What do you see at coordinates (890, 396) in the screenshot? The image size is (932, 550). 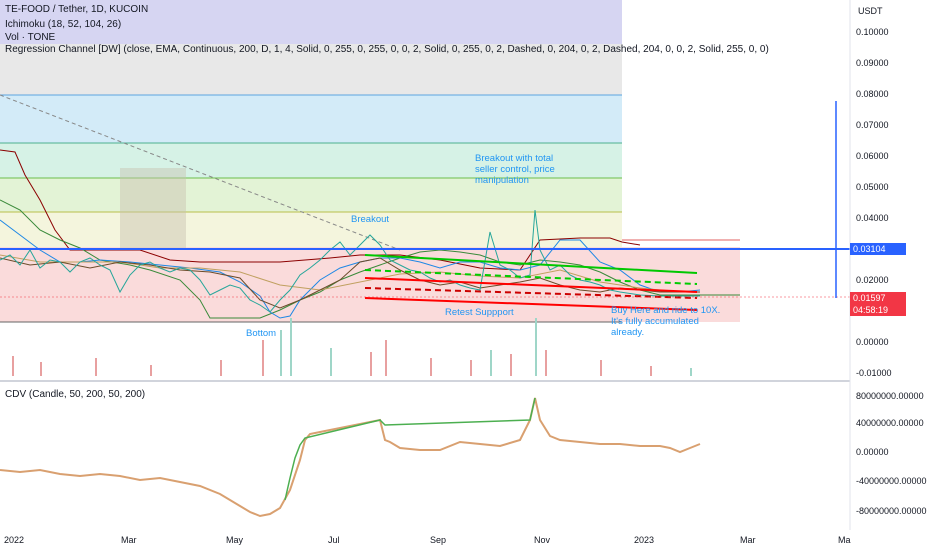 I see `cdv-tick-label: 80000000.00000` at bounding box center [890, 396].